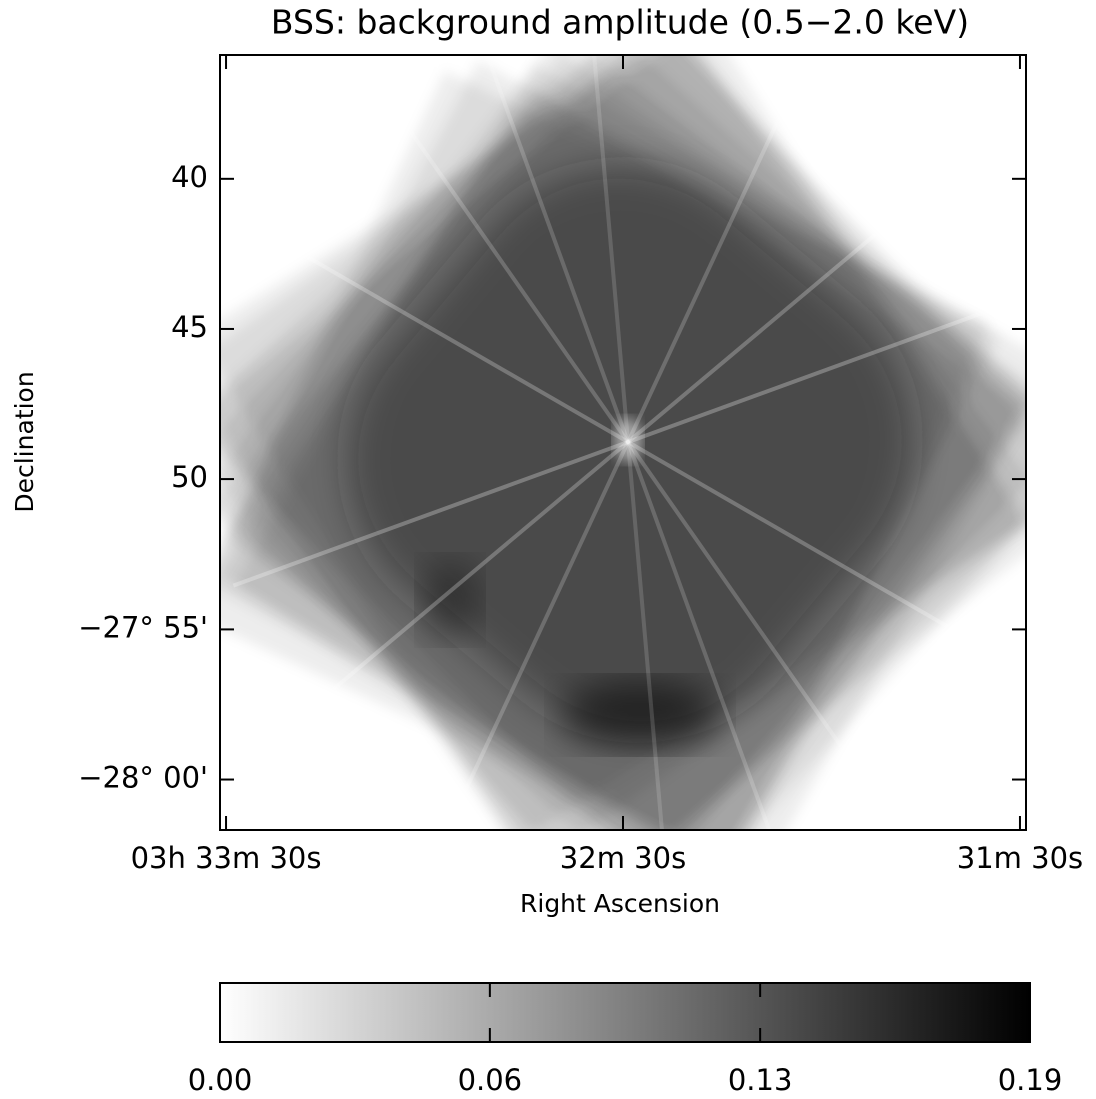 This screenshot has width=1096, height=1099. What do you see at coordinates (623, 858) in the screenshot?
I see `x-tick-label: 32m 30s` at bounding box center [623, 858].